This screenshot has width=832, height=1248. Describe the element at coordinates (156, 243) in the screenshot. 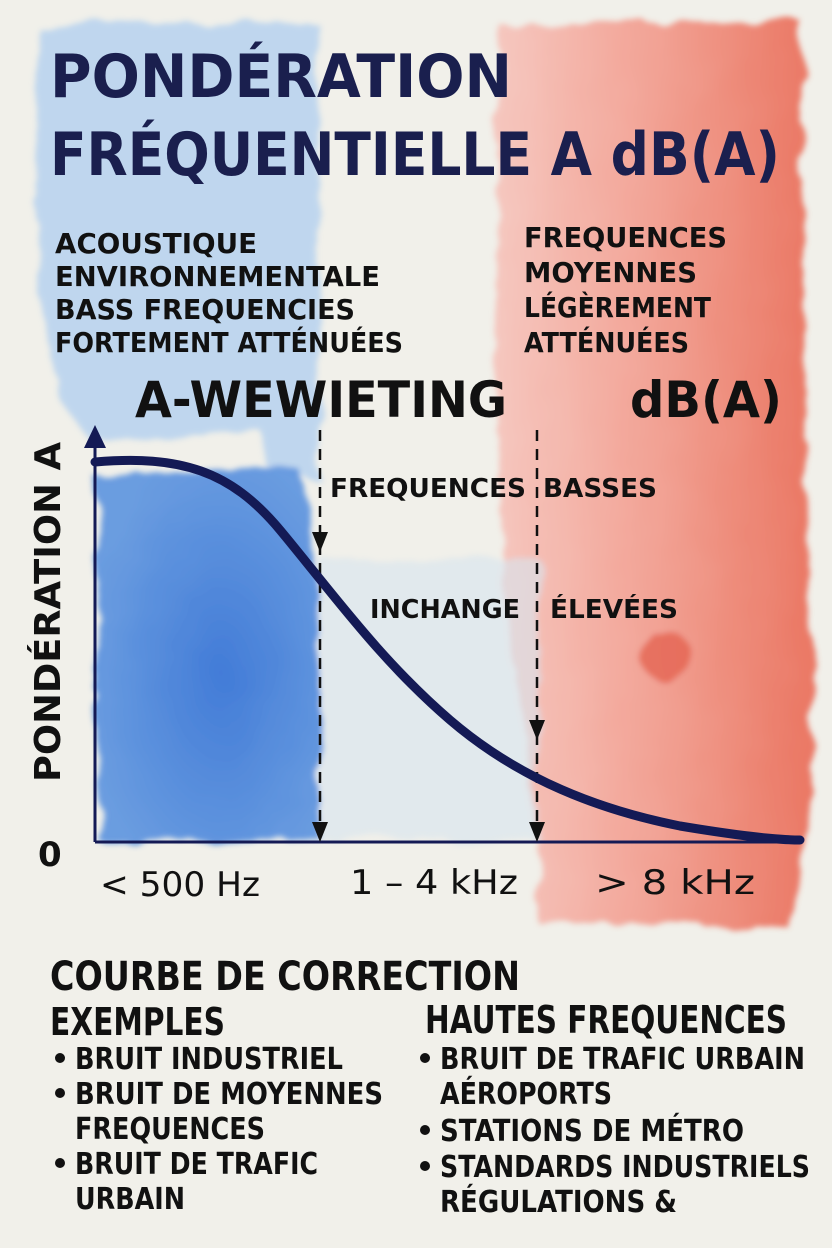

I see `note-line: ACOUSTIQUE` at that location.